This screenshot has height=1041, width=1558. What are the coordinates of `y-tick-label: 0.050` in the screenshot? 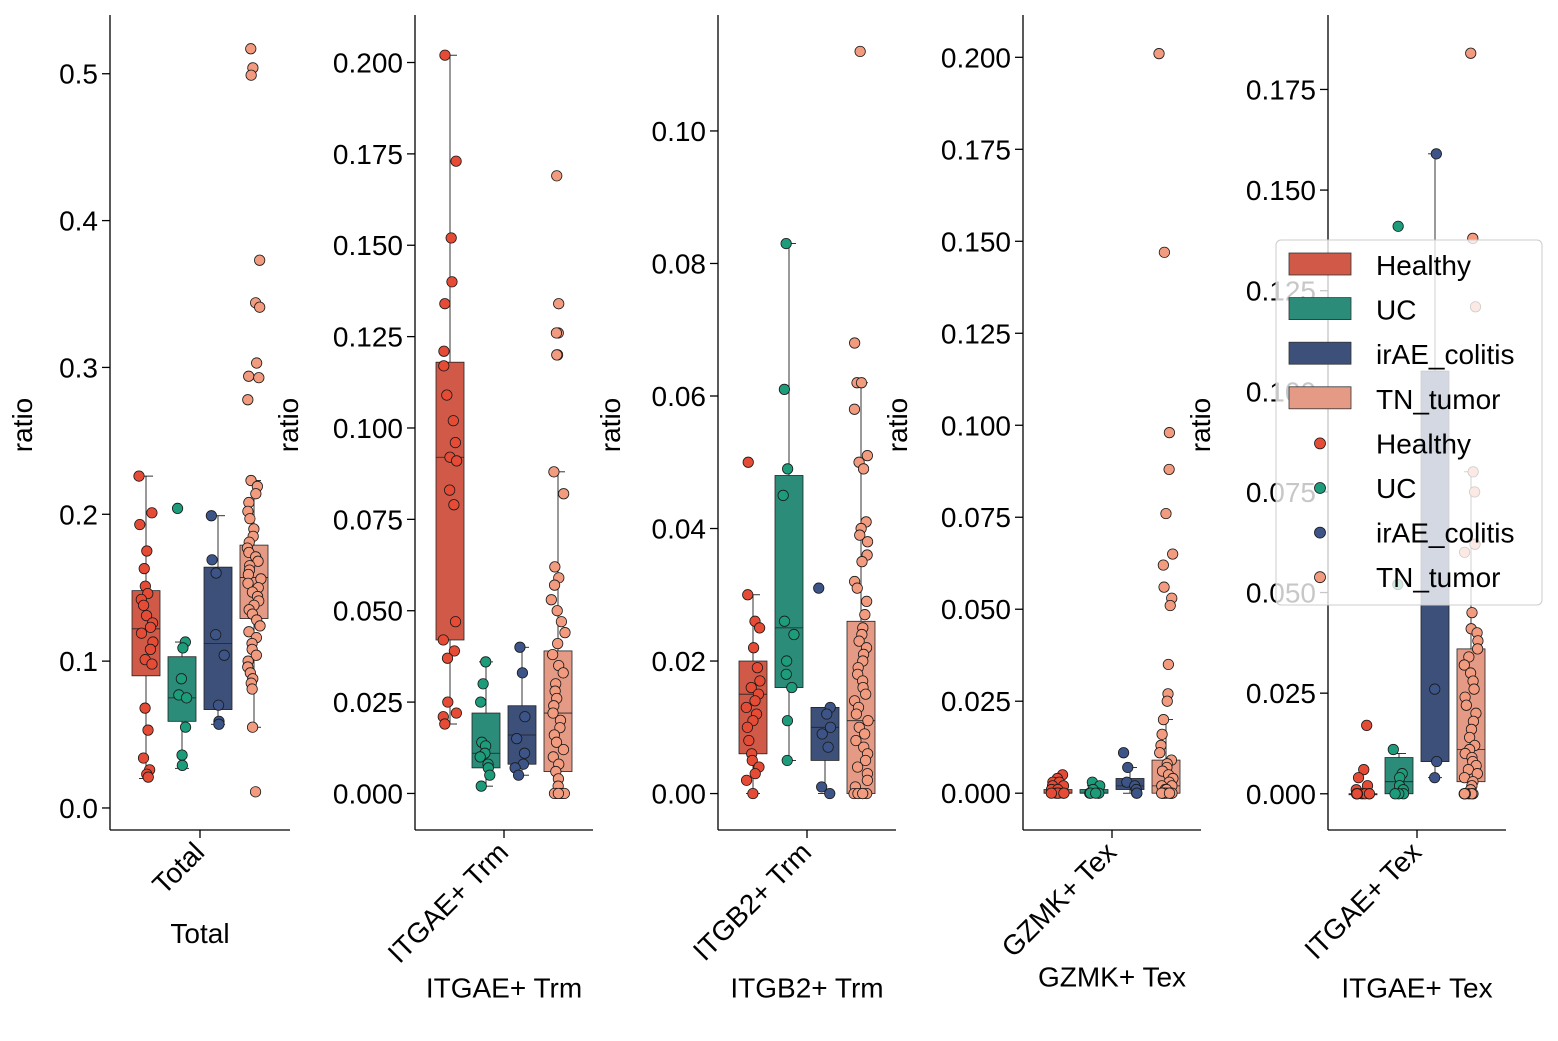 It's located at (368, 611).